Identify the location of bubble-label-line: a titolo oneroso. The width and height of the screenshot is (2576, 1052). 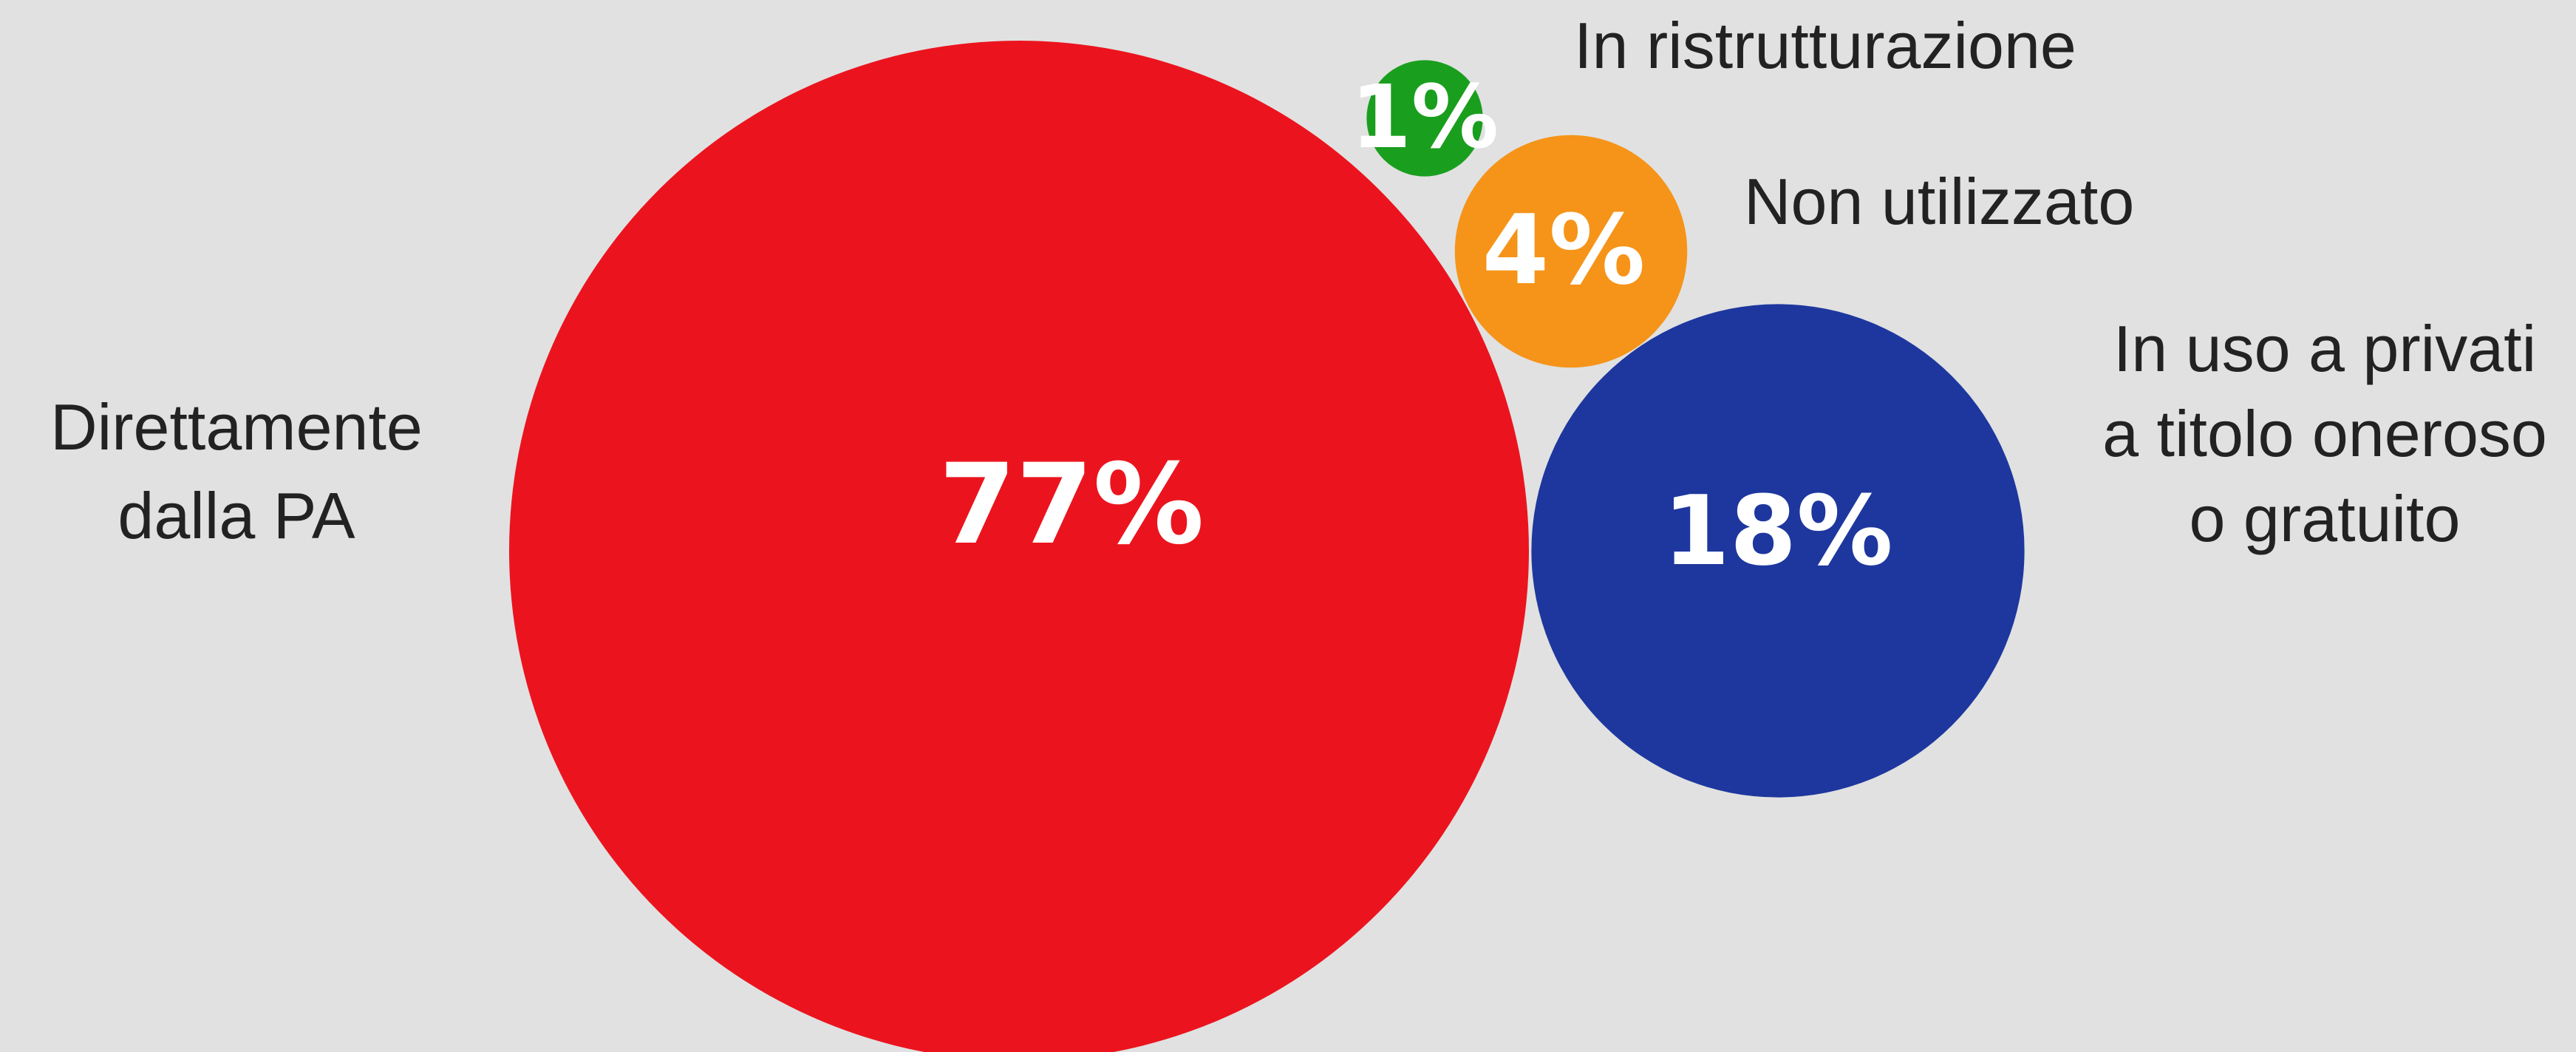
(2324, 433).